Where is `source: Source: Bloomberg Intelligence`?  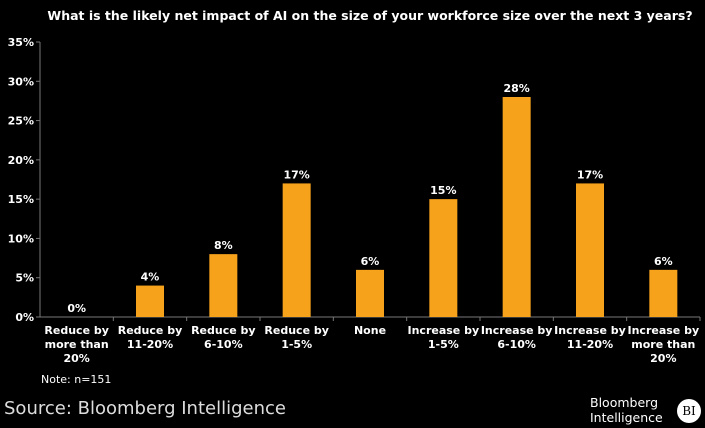
source: Source: Bloomberg Intelligence is located at coordinates (145, 408).